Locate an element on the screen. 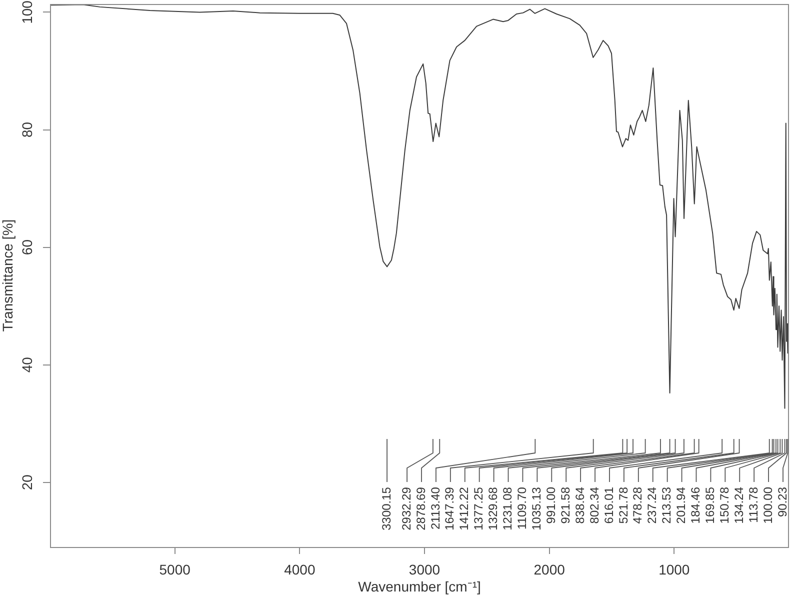 The height and width of the screenshot is (599, 790). annotation: 1109.70 is located at coordinates (522, 508).